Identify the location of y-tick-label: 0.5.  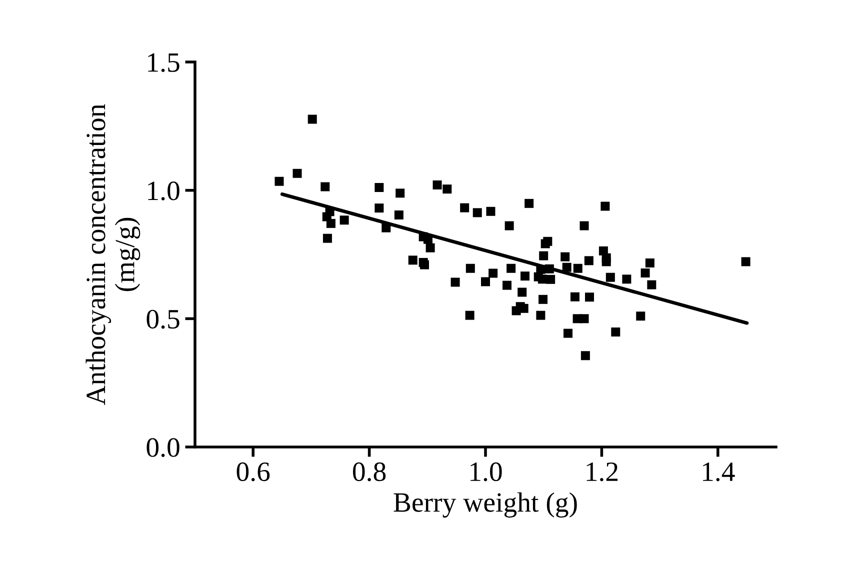
(163, 319).